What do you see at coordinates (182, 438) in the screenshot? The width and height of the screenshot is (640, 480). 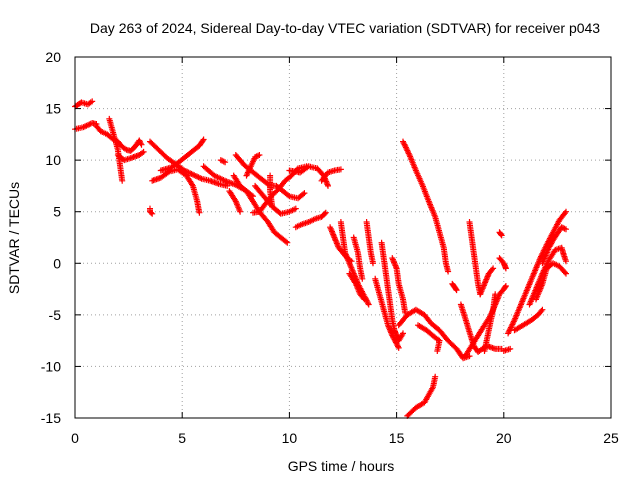 I see `x-tick-label: 5` at bounding box center [182, 438].